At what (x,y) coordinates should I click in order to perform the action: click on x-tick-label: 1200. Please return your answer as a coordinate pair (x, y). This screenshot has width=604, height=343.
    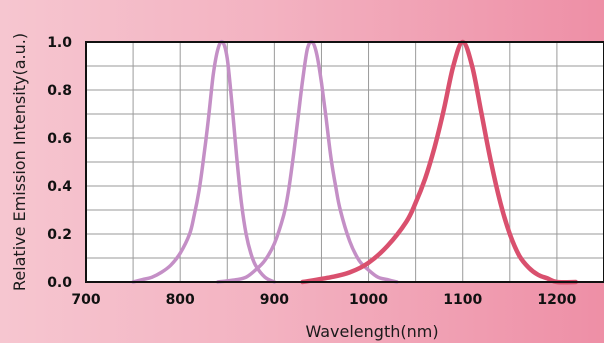
    Looking at the image, I should click on (556, 300).